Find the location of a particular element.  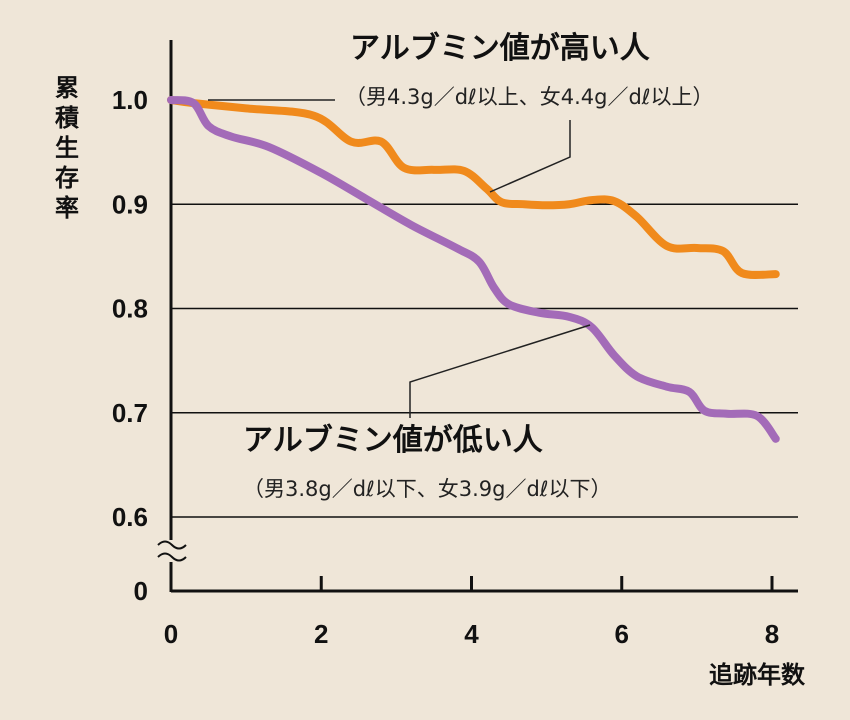

y-axis-title-char: 積 is located at coordinates (67, 118).